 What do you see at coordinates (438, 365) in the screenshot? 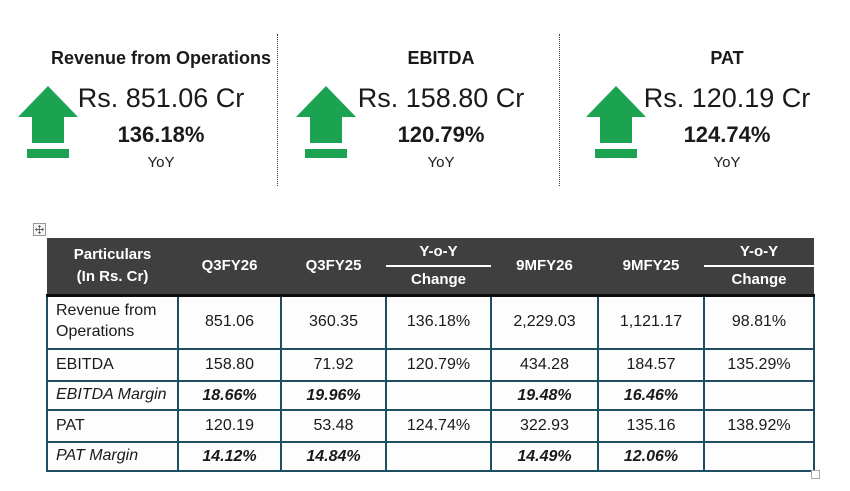
I see `cell: 120.79%` at bounding box center [438, 365].